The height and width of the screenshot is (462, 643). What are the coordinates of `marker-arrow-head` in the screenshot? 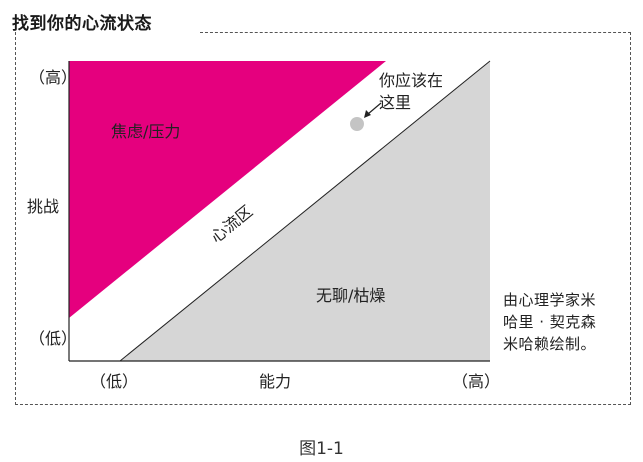 It's located at (367, 114).